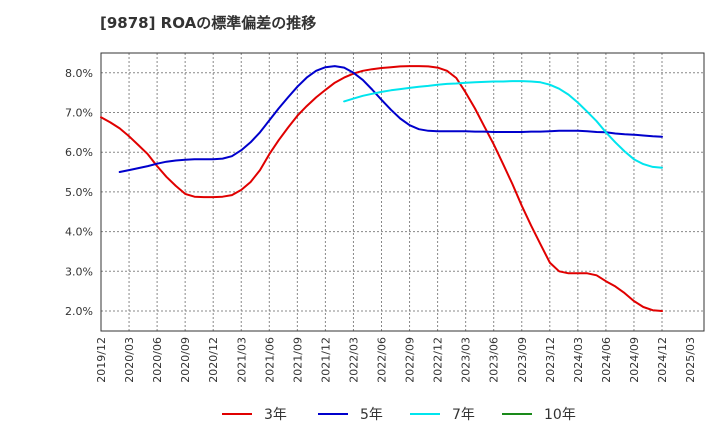 This screenshot has height=440, width=720. I want to click on x-tick-label: 2020/06, so click(157, 360).